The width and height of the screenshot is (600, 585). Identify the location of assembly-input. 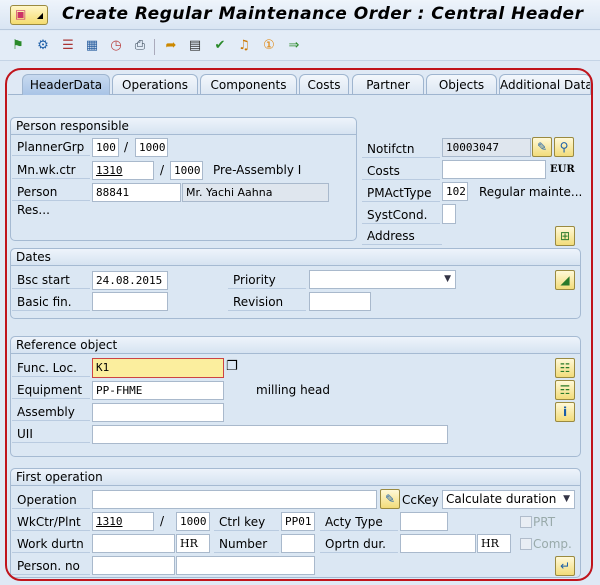
(158, 412).